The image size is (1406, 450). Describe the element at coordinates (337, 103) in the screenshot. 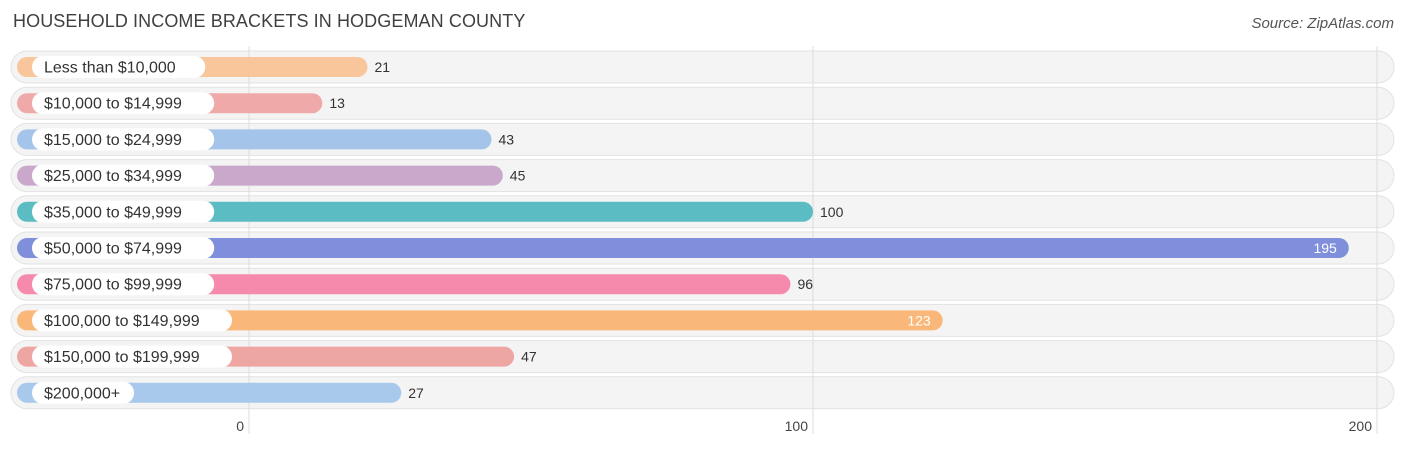

I see `value-label: 13` at that location.